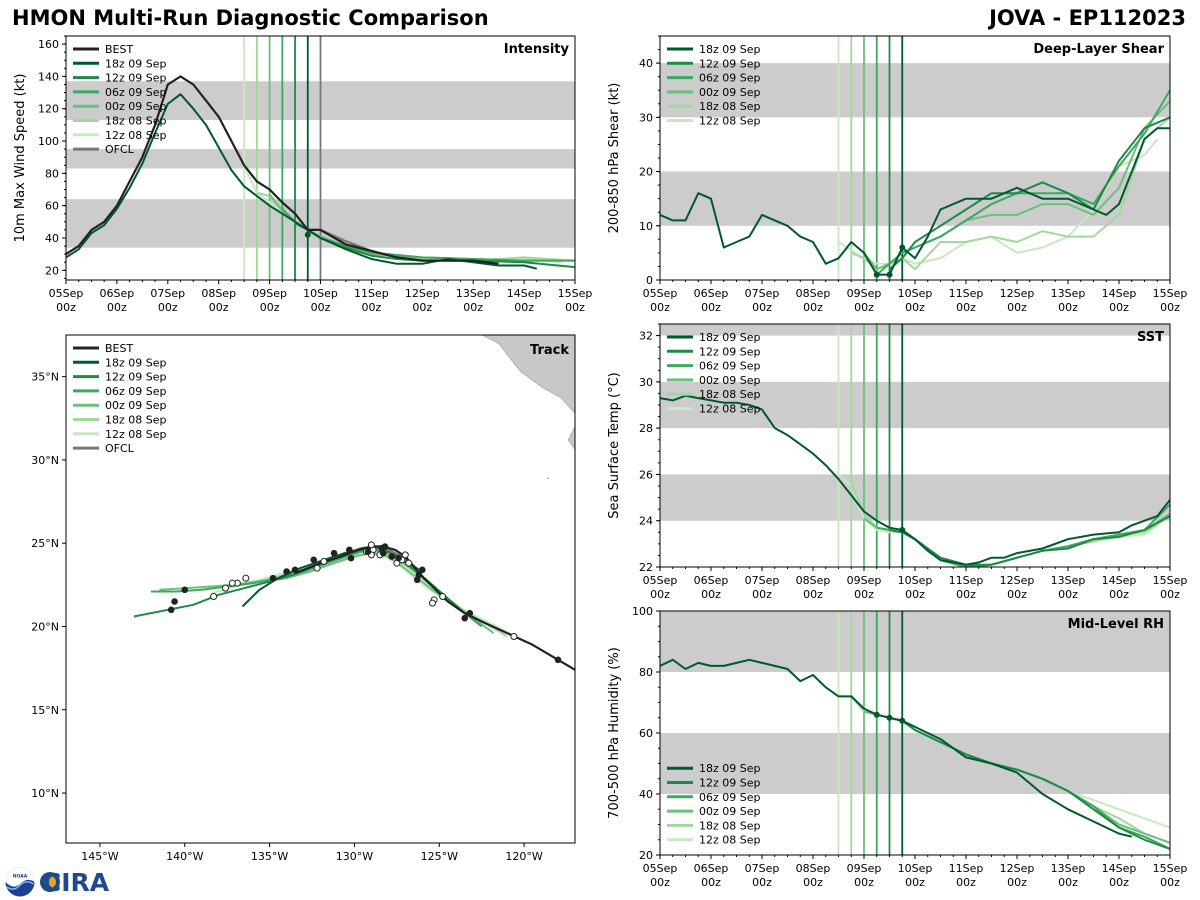 This screenshot has width=1200, height=900. Describe the element at coordinates (20, 158) in the screenshot. I see `intensity-ylabel: 10m Max Wind Speed (kt)` at that location.